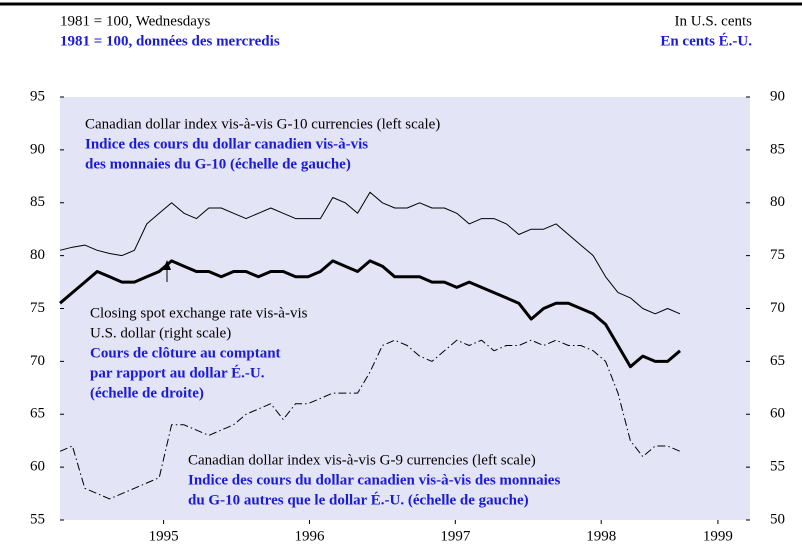 This screenshot has width=802, height=551. Describe the element at coordinates (177, 372) in the screenshot. I see `annotation: par rapport au dollar É.-U.` at that location.